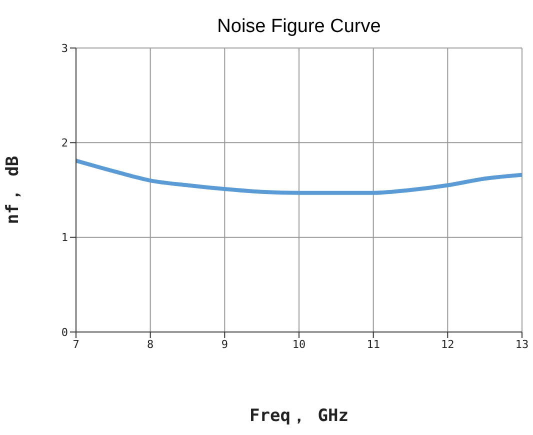 This screenshot has width=533, height=435. What do you see at coordinates (64, 332) in the screenshot?
I see `y-tick-label: 0` at bounding box center [64, 332].